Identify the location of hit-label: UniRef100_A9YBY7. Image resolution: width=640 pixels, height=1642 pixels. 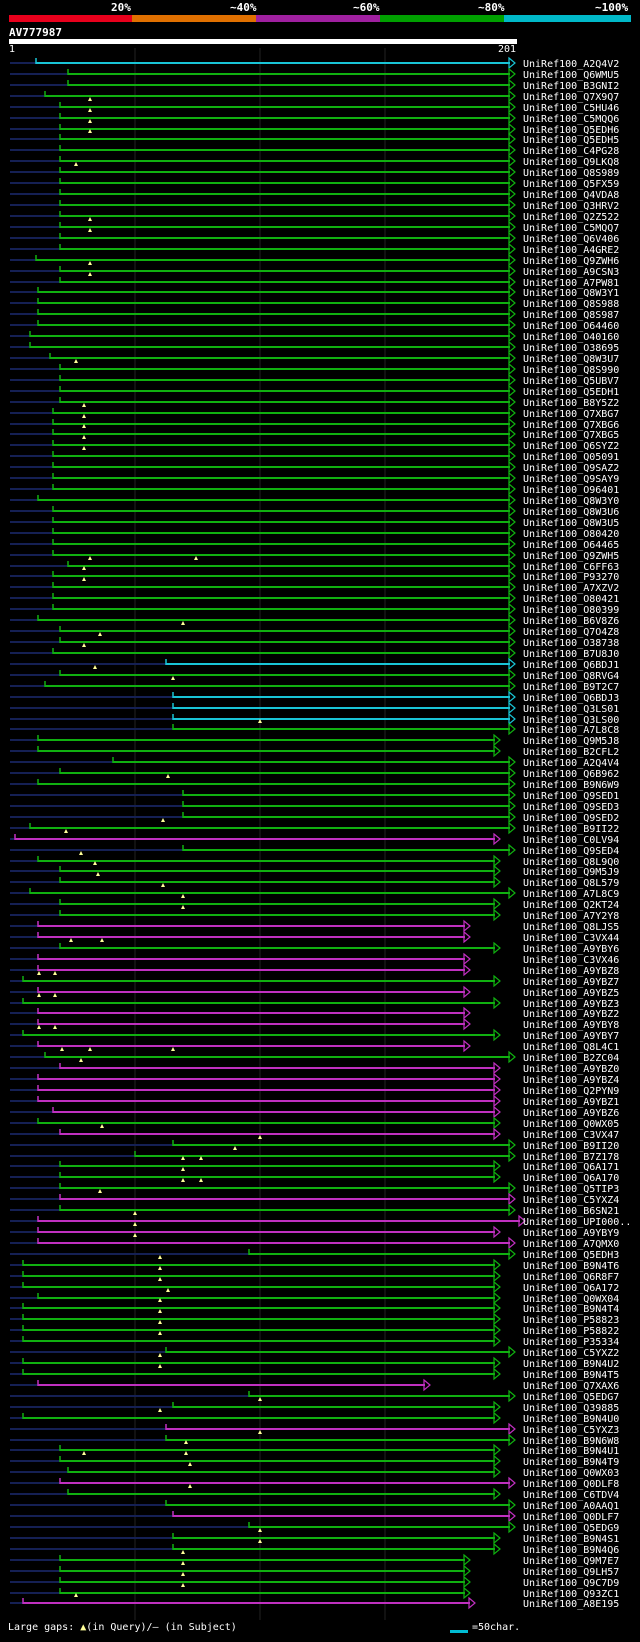
(571, 1036).